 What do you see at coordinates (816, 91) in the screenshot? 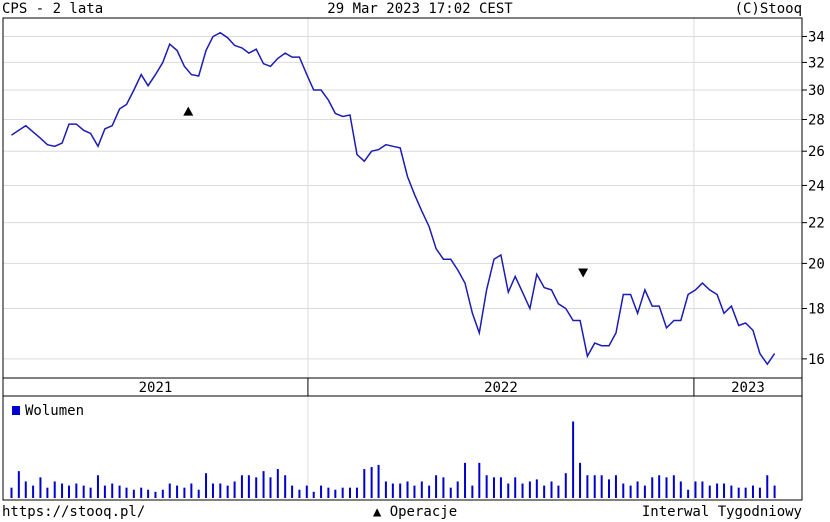
I see `y-tick-label: 30` at bounding box center [816, 91].